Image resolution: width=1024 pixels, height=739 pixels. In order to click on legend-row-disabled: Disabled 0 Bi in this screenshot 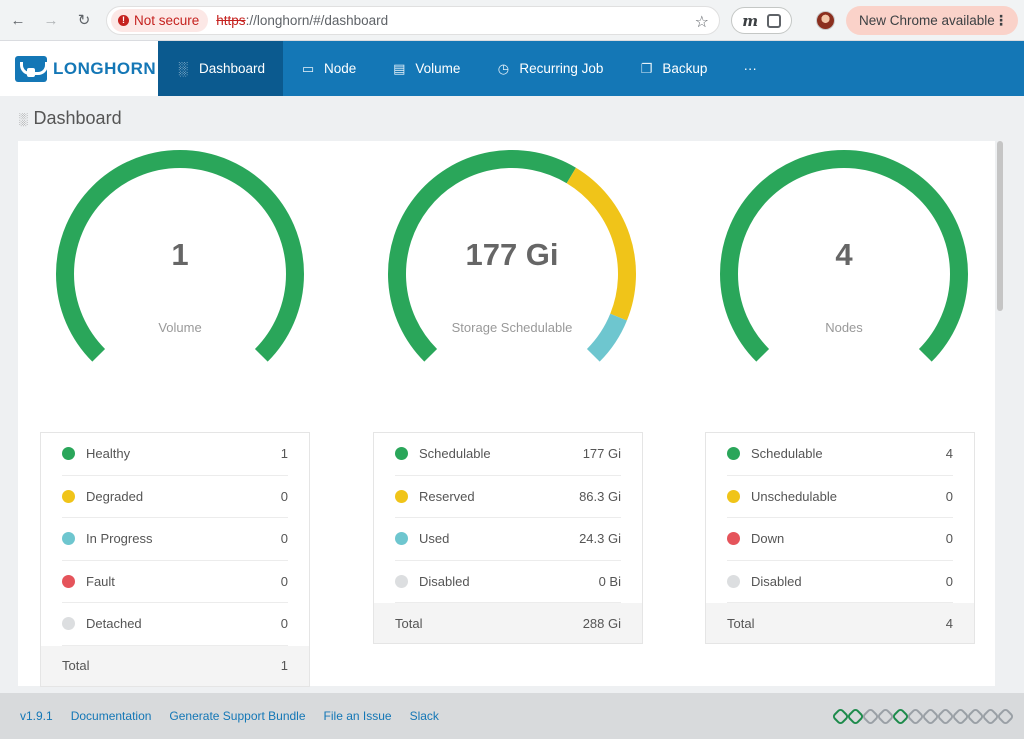, I will do `click(508, 582)`.